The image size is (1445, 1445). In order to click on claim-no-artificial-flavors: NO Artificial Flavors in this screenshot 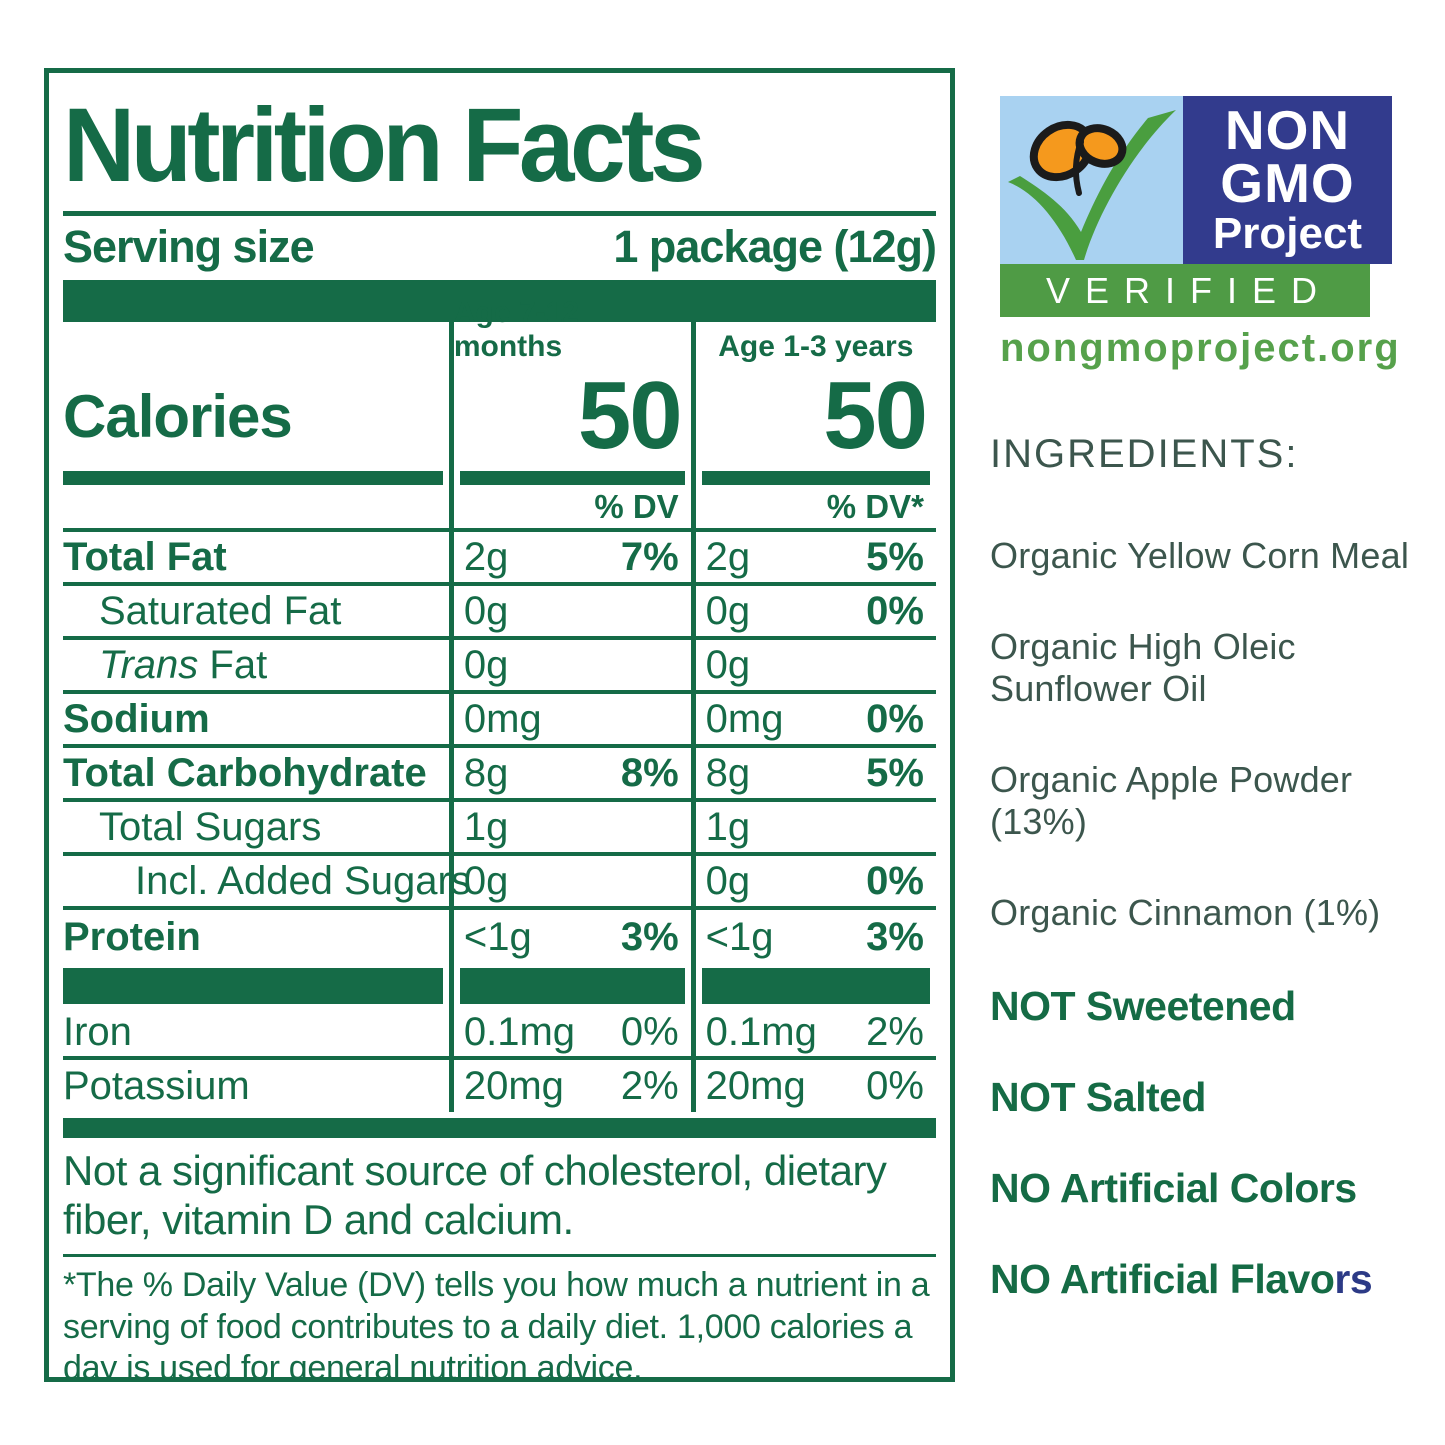, I will do `click(1217, 1279)`.